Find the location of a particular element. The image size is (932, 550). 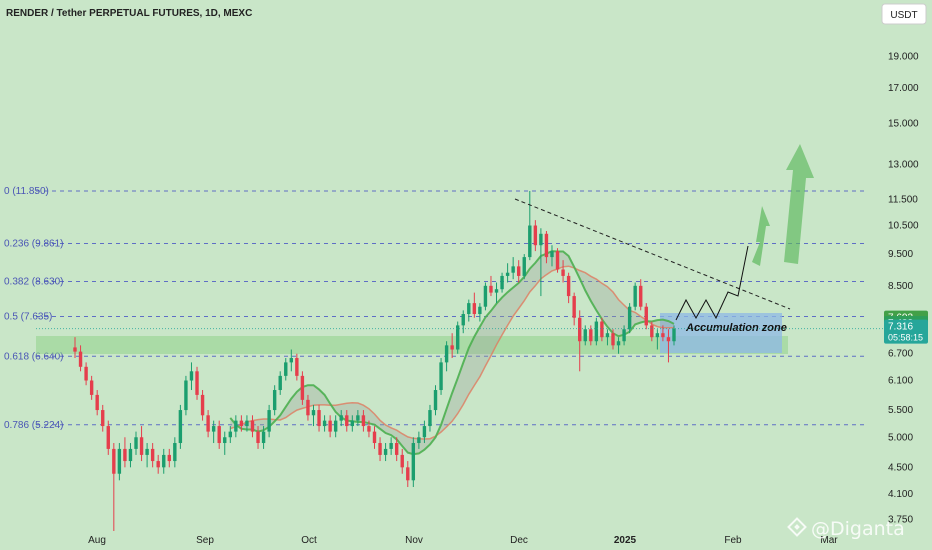

currency-button: USDT is located at coordinates (904, 14).